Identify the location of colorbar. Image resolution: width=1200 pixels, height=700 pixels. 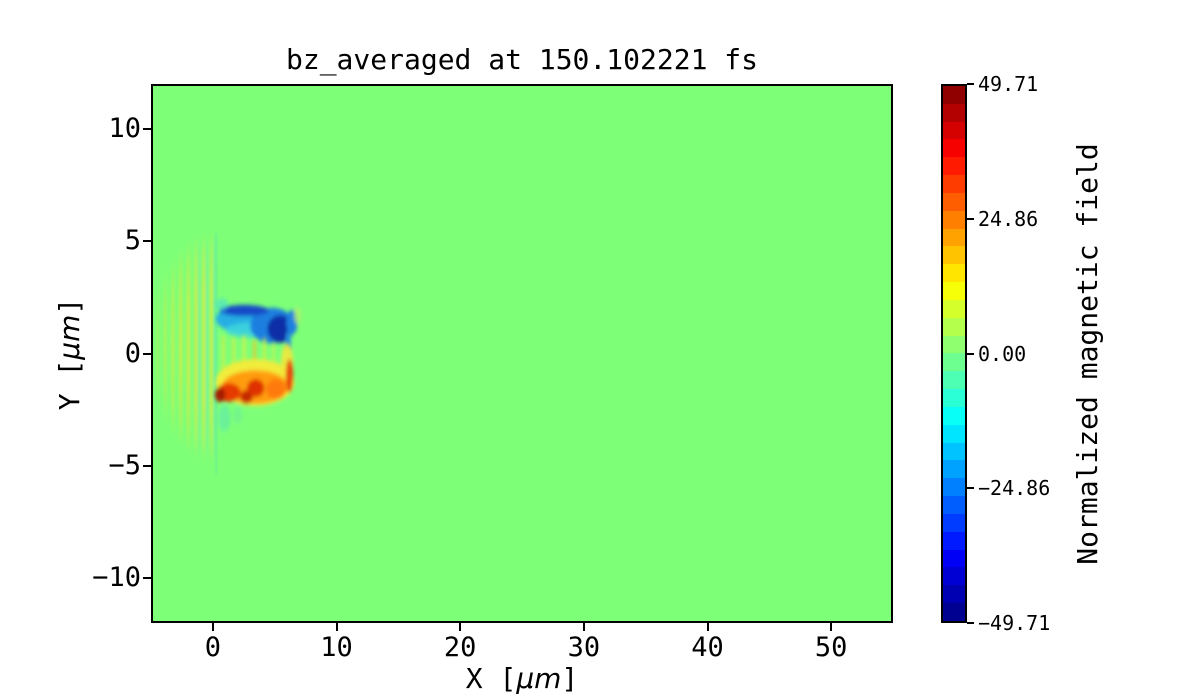
(954, 353).